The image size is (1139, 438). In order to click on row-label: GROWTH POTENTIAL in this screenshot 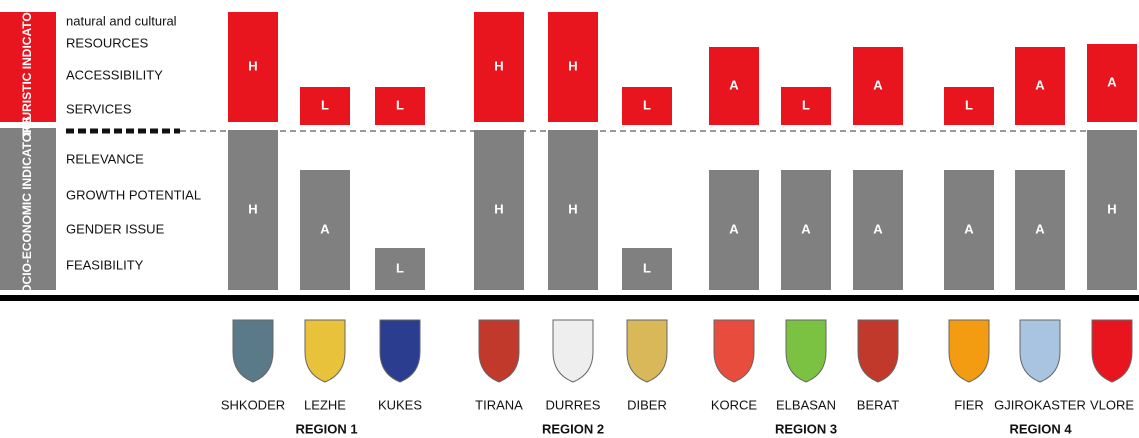, I will do `click(133, 194)`.